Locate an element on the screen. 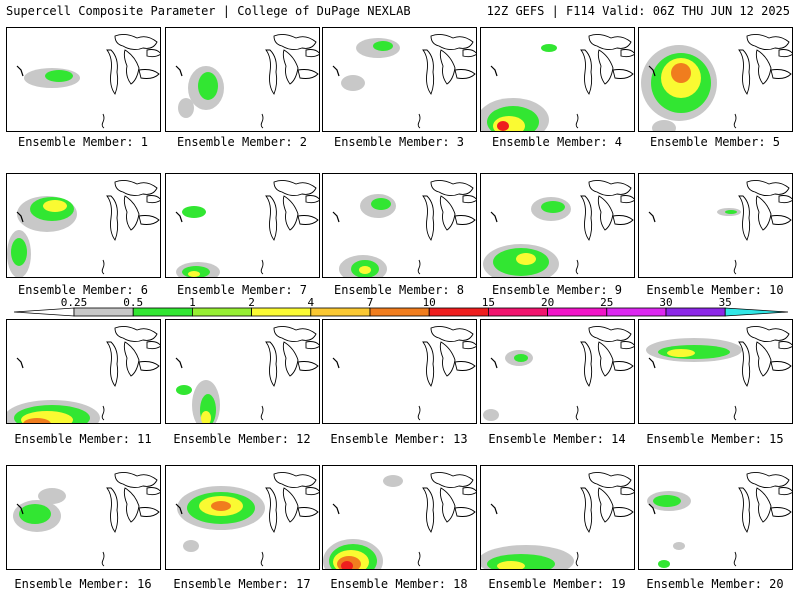 Image resolution: width=800 pixels, height=600 pixels. legend-low-arrow is located at coordinates (44, 312).